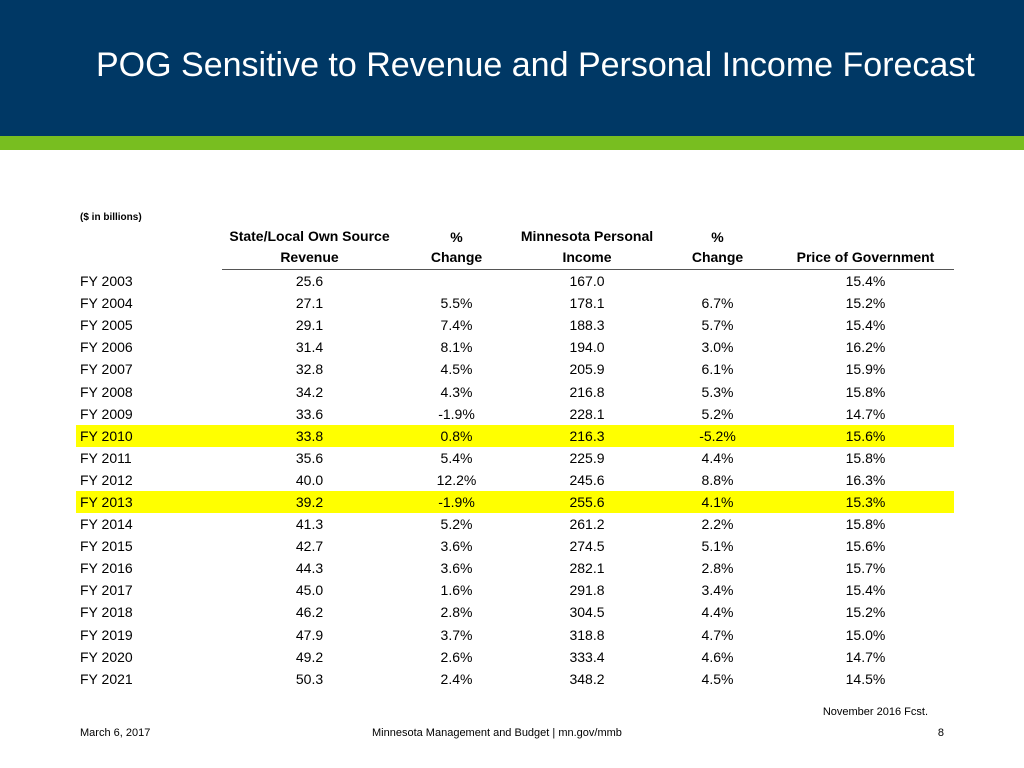 The image size is (1024, 768). I want to click on header-income: Minnesota Personal Income, so click(587, 248).